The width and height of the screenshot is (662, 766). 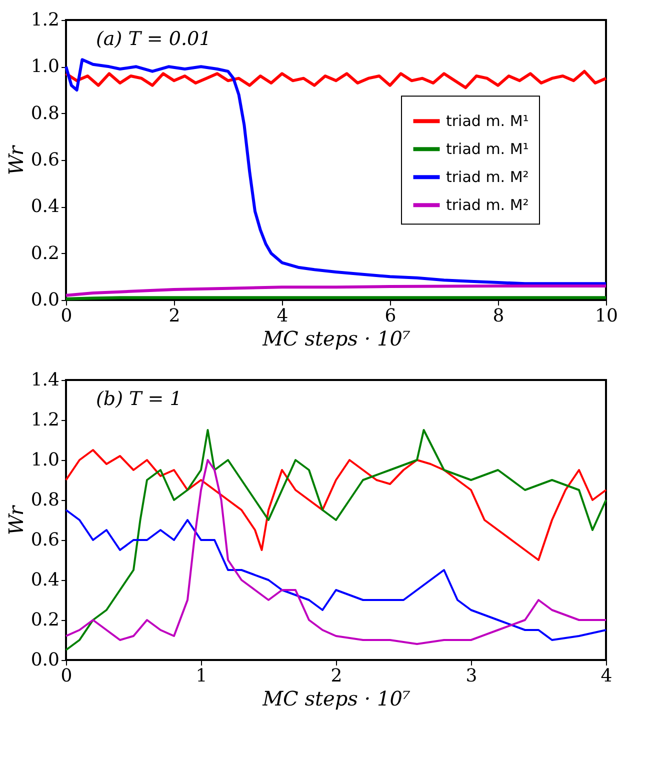 I want to click on x-tick-label: 3, so click(x=472, y=676).